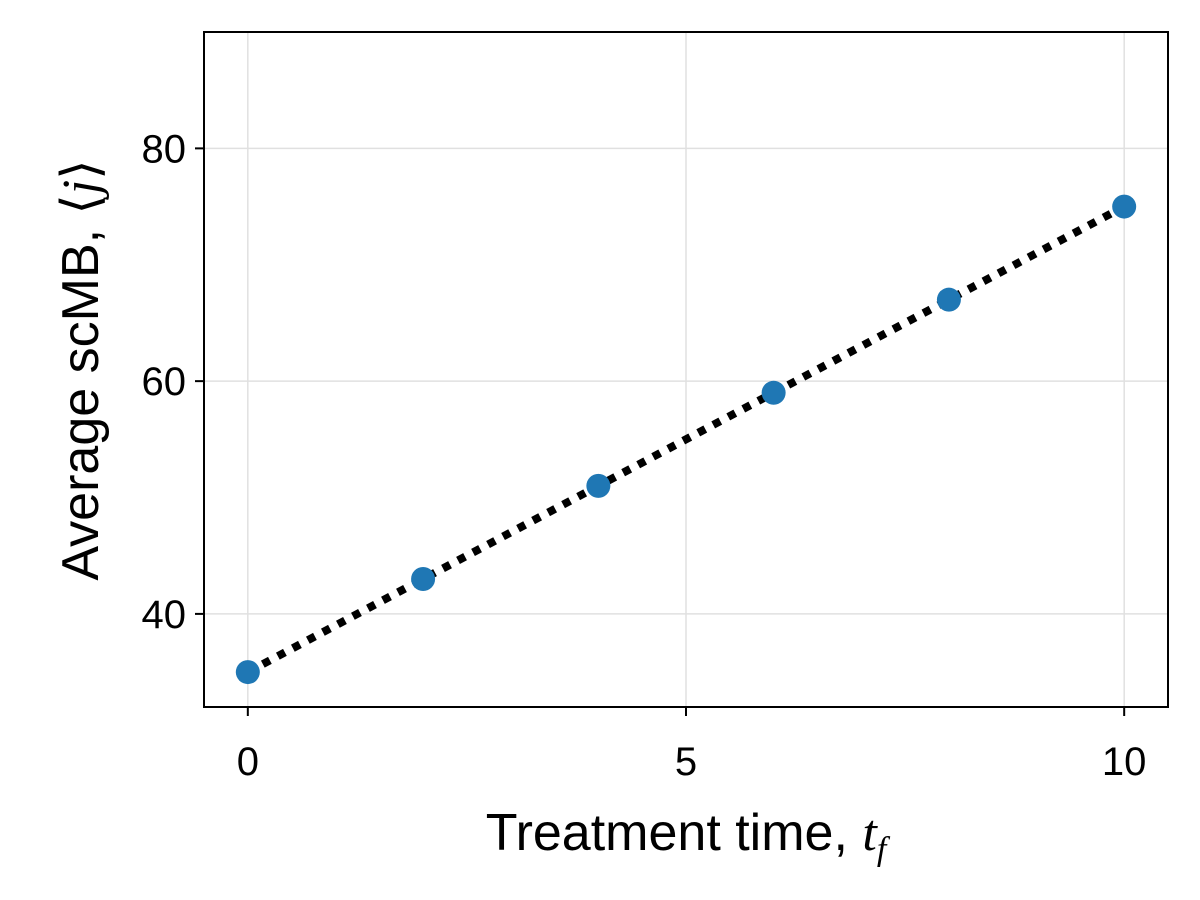  What do you see at coordinates (164, 615) in the screenshot?
I see `y-tick-label: 40` at bounding box center [164, 615].